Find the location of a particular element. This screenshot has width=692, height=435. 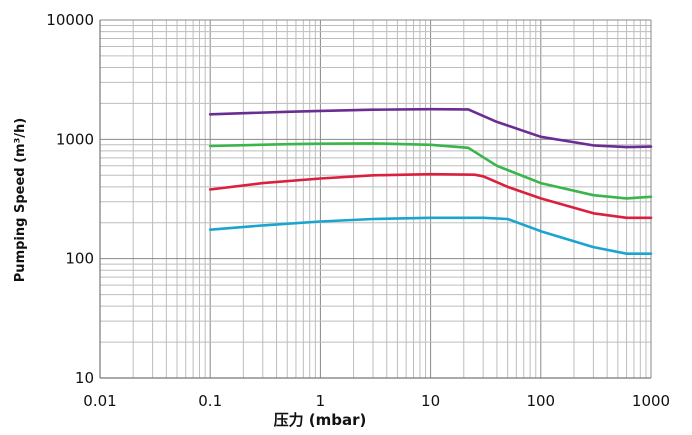

y-tick-label: 10 is located at coordinates (84, 378).